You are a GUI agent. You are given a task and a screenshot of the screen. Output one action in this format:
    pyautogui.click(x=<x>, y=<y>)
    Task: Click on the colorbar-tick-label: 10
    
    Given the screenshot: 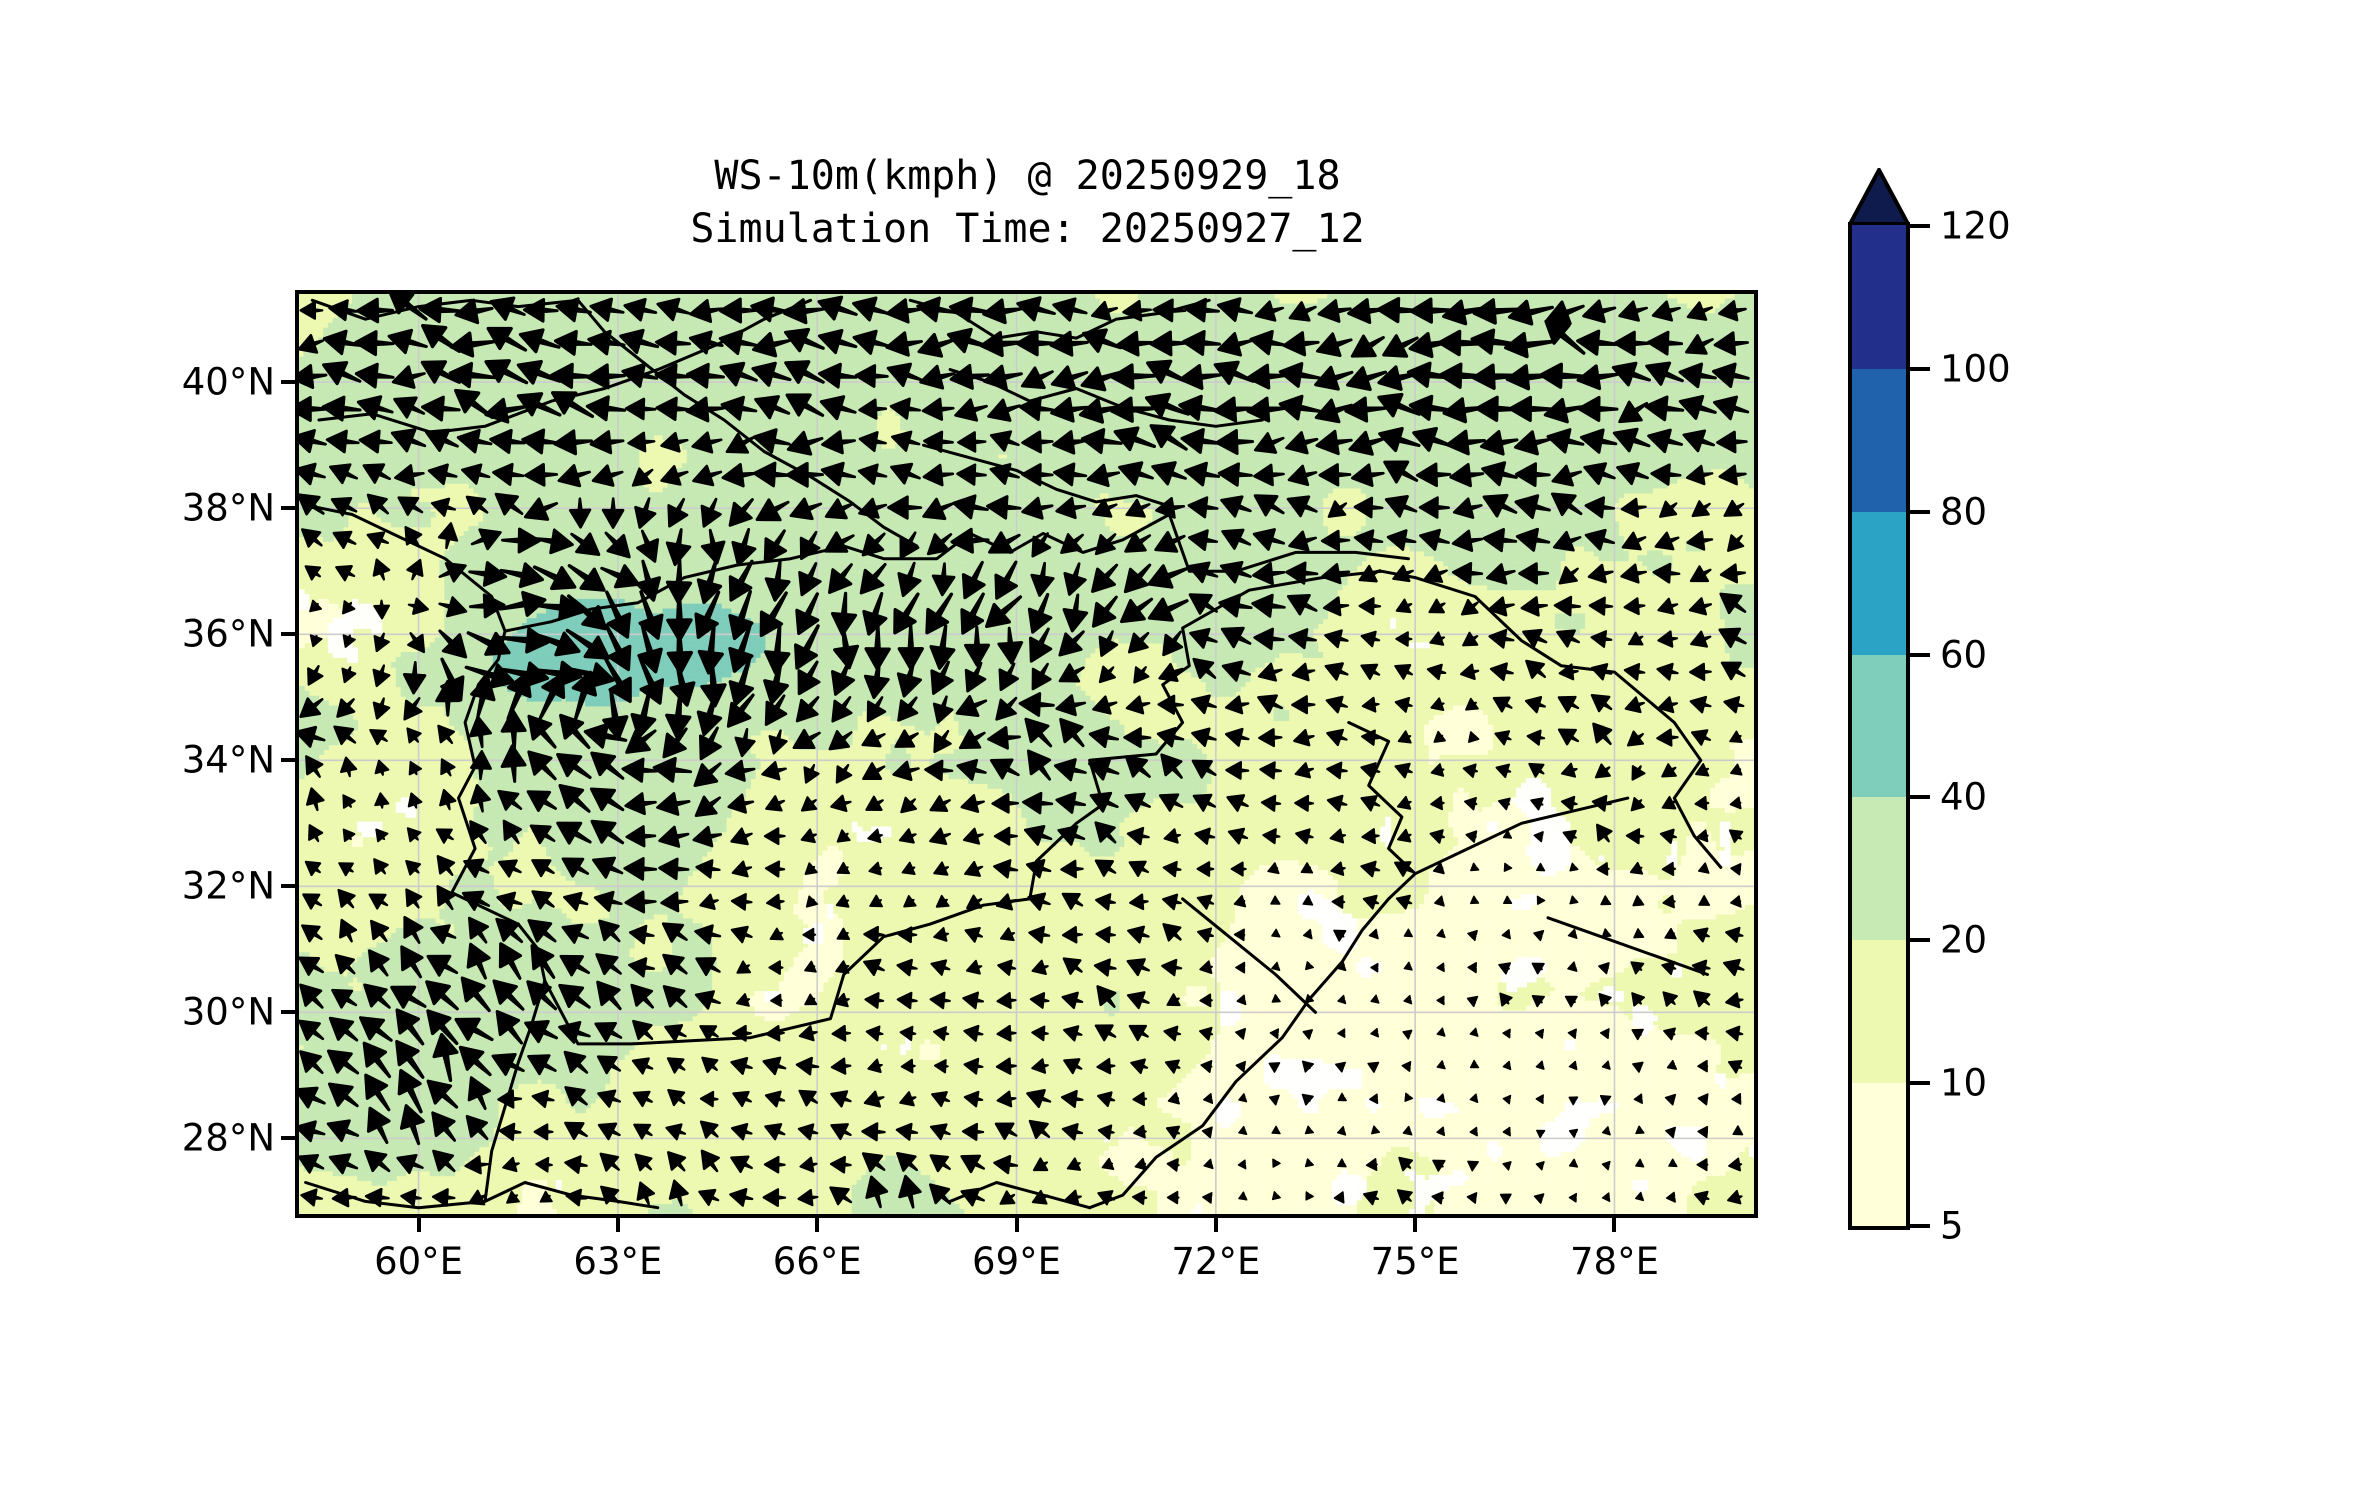 What is the action you would take?
    pyautogui.click(x=1964, y=1083)
    